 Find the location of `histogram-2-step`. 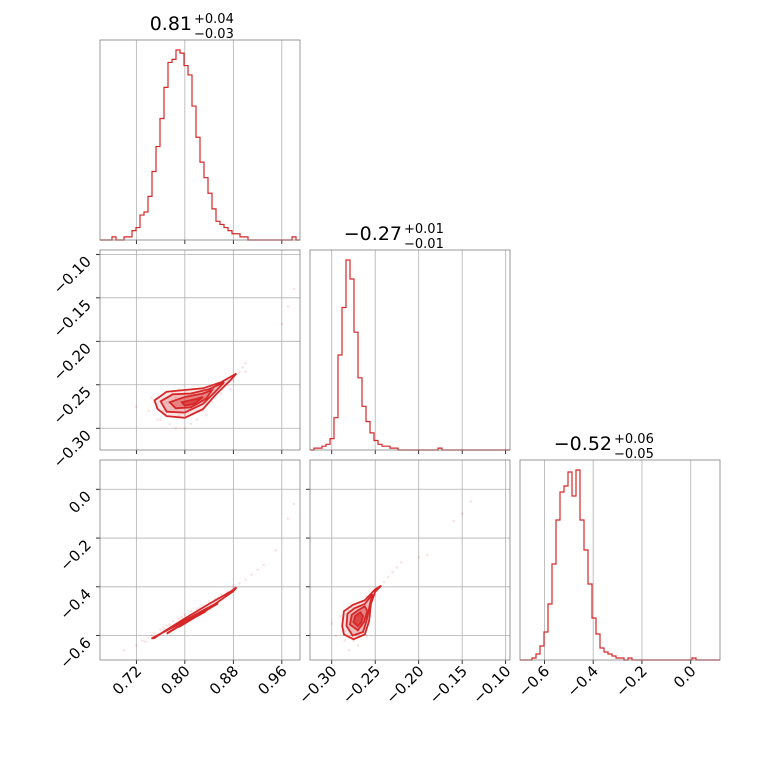

histogram-2-step is located at coordinates (620, 565).